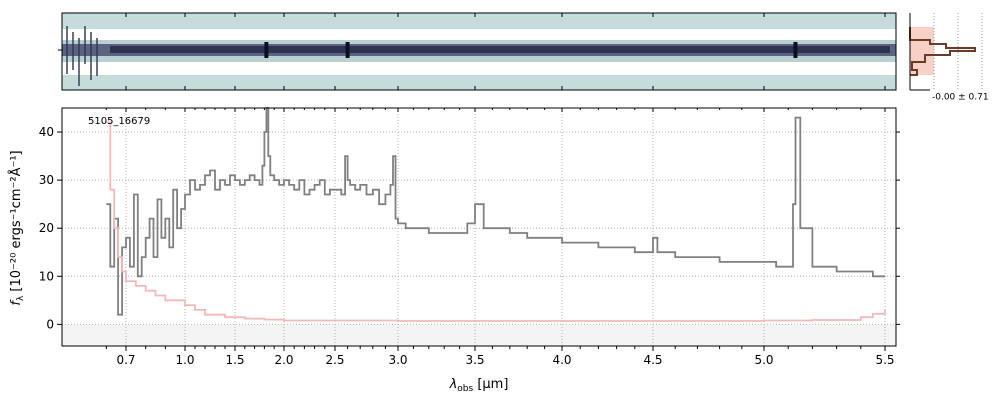 This screenshot has width=1000, height=400. What do you see at coordinates (479, 335) in the screenshot?
I see `zero-band` at bounding box center [479, 335].